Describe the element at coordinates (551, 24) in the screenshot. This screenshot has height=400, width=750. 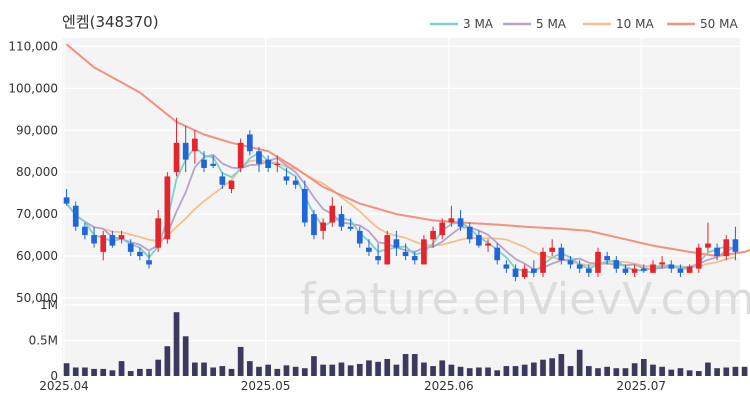
I see `legend-label: 5 MA` at that location.